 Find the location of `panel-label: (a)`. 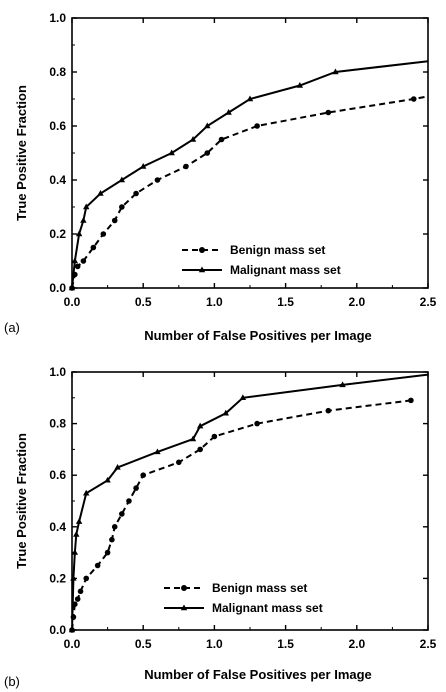

panel-label: (a) is located at coordinates (12, 327).